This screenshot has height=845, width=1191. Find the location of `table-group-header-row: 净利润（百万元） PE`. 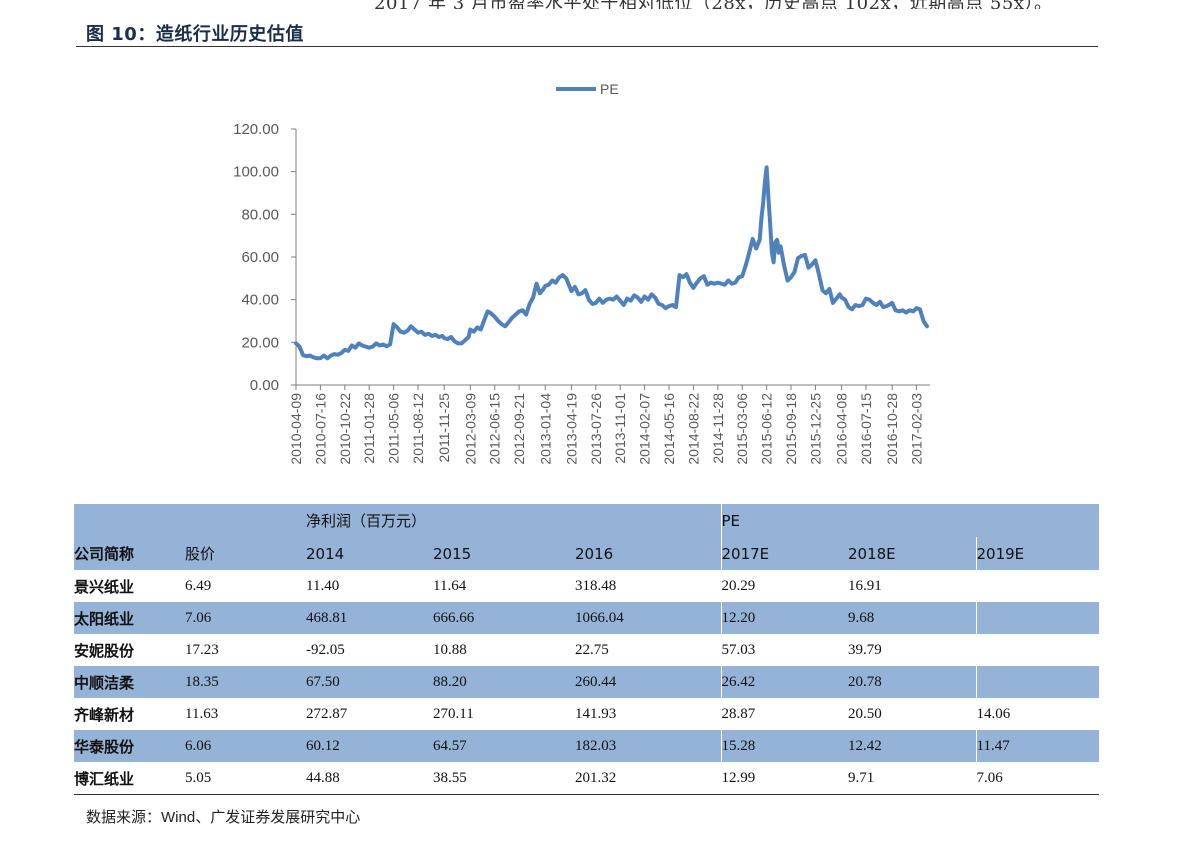

table-group-header-row: 净利润（百万元） PE is located at coordinates (586, 520).